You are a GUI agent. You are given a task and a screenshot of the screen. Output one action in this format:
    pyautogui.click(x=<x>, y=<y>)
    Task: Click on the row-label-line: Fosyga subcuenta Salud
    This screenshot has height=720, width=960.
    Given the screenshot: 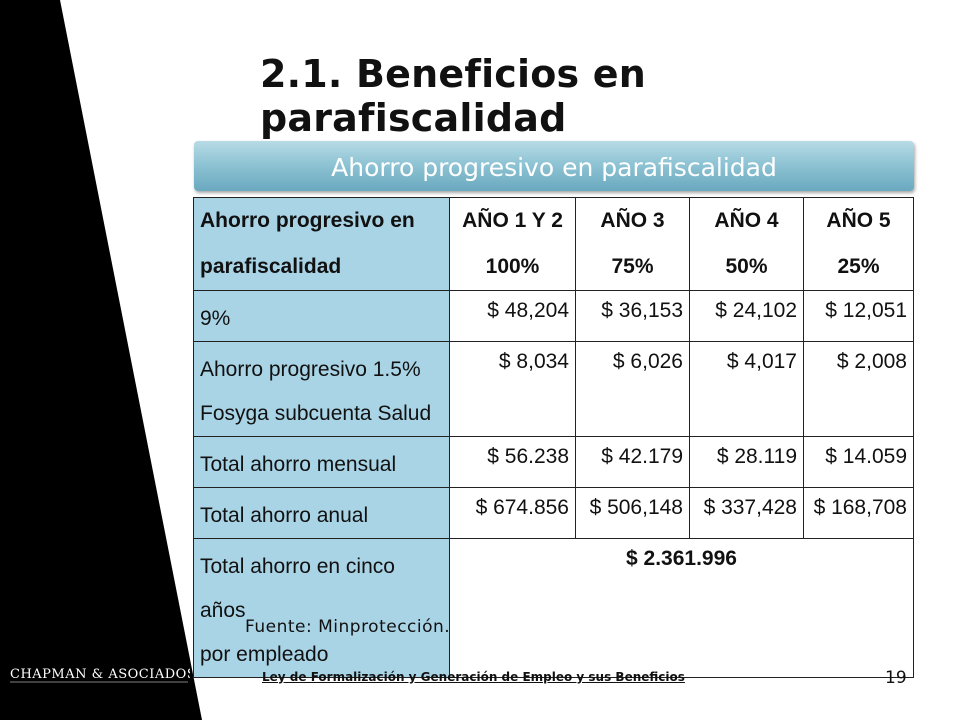 What is the action you would take?
    pyautogui.click(x=316, y=413)
    